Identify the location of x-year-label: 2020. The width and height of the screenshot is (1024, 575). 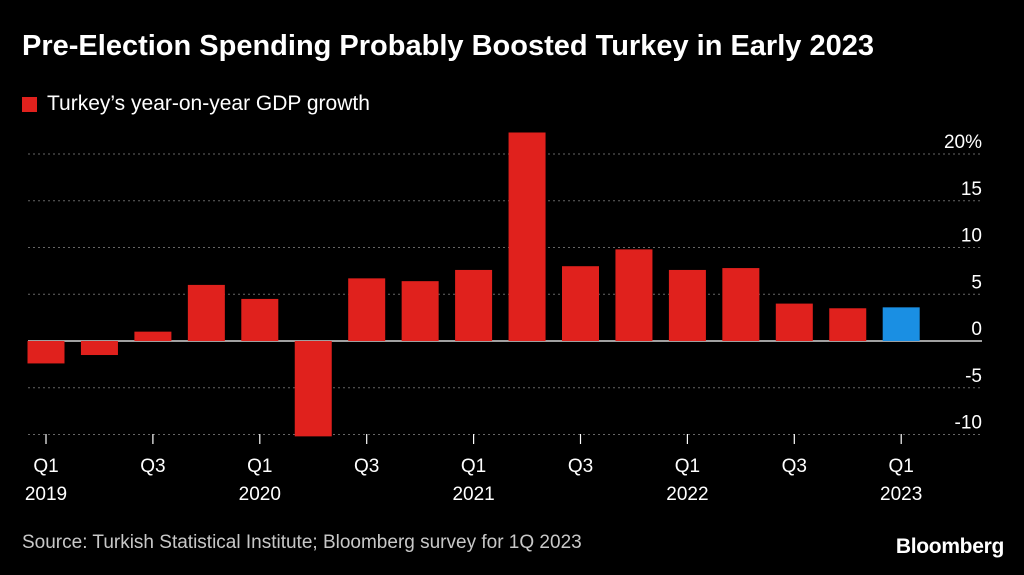
(260, 494).